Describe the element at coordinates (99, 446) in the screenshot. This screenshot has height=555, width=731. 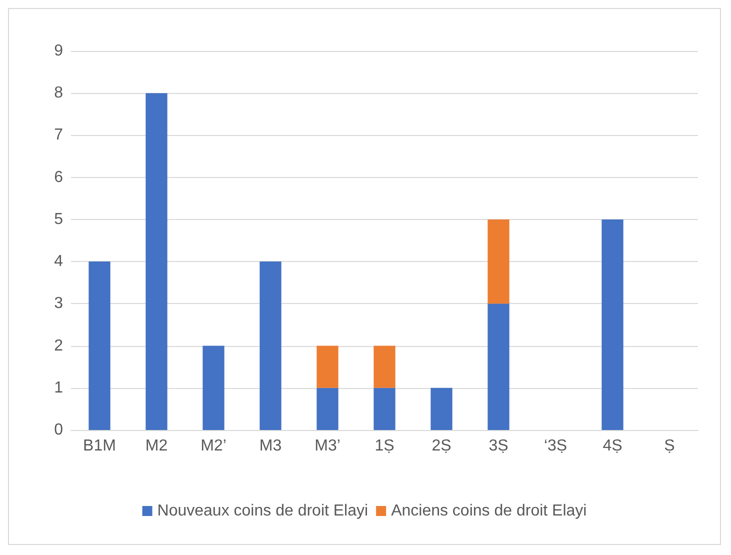
I see `x-tick-label: B1M` at that location.